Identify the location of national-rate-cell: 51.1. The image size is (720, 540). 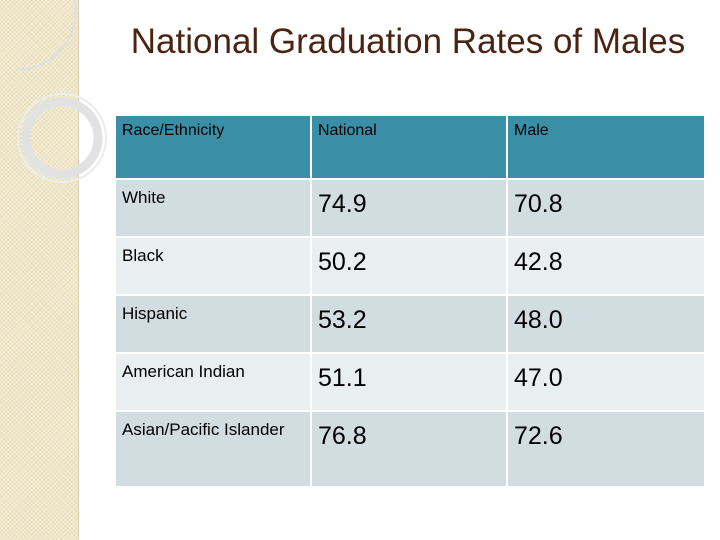
(409, 382).